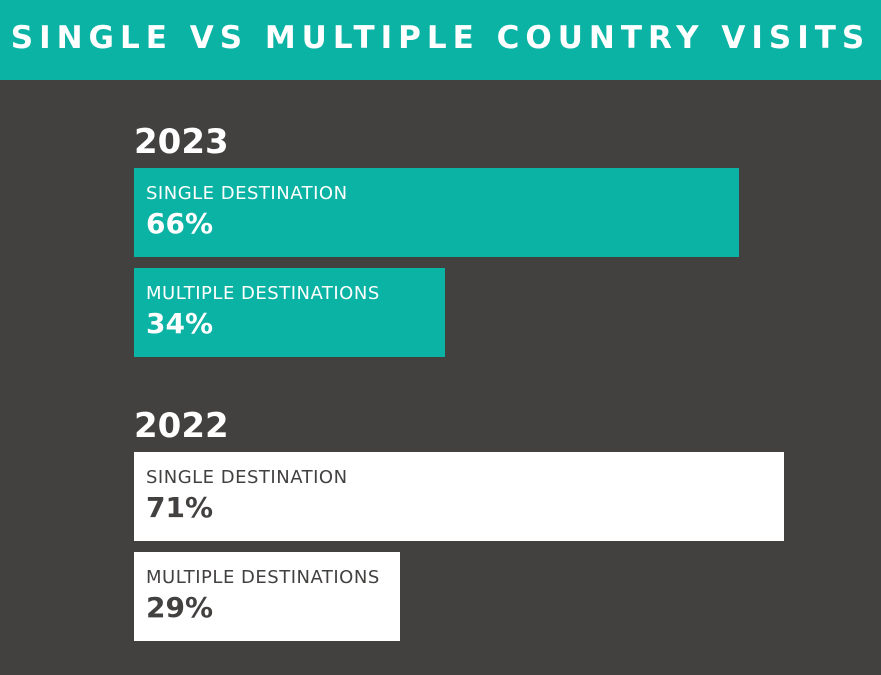 This screenshot has height=675, width=881. Describe the element at coordinates (459, 496) in the screenshot. I see `bar-2022-single: SINGLE DESTINATION 71%` at that location.